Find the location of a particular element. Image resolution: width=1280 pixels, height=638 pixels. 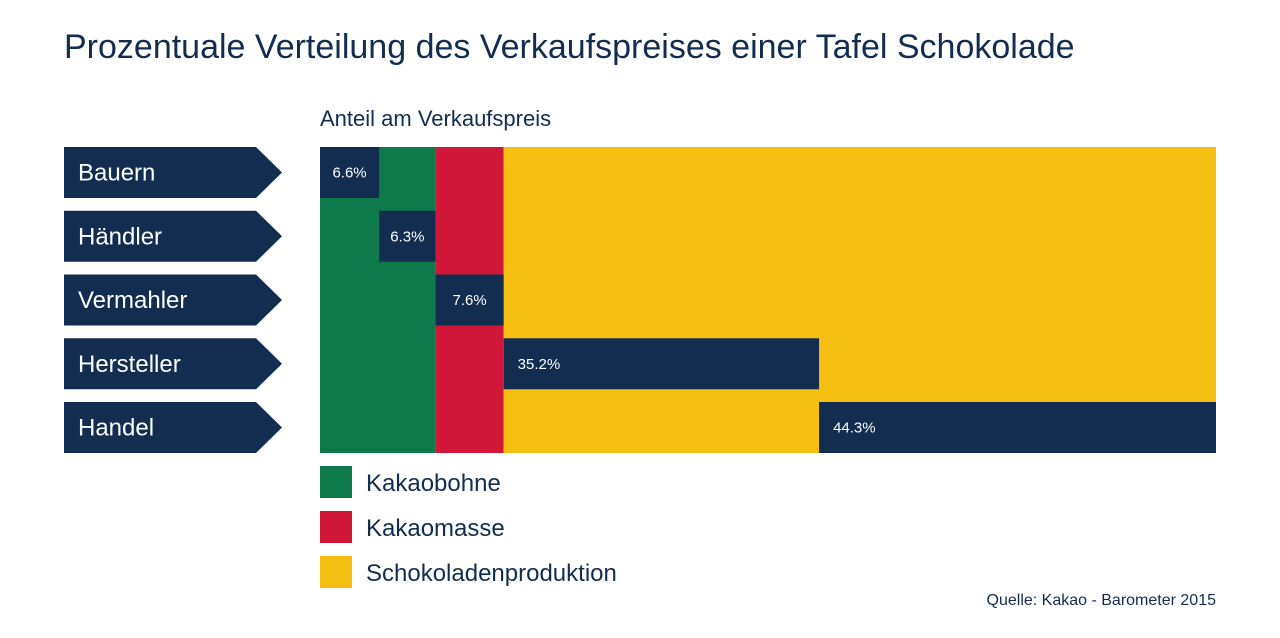

bar-hersteller is located at coordinates (661, 364).